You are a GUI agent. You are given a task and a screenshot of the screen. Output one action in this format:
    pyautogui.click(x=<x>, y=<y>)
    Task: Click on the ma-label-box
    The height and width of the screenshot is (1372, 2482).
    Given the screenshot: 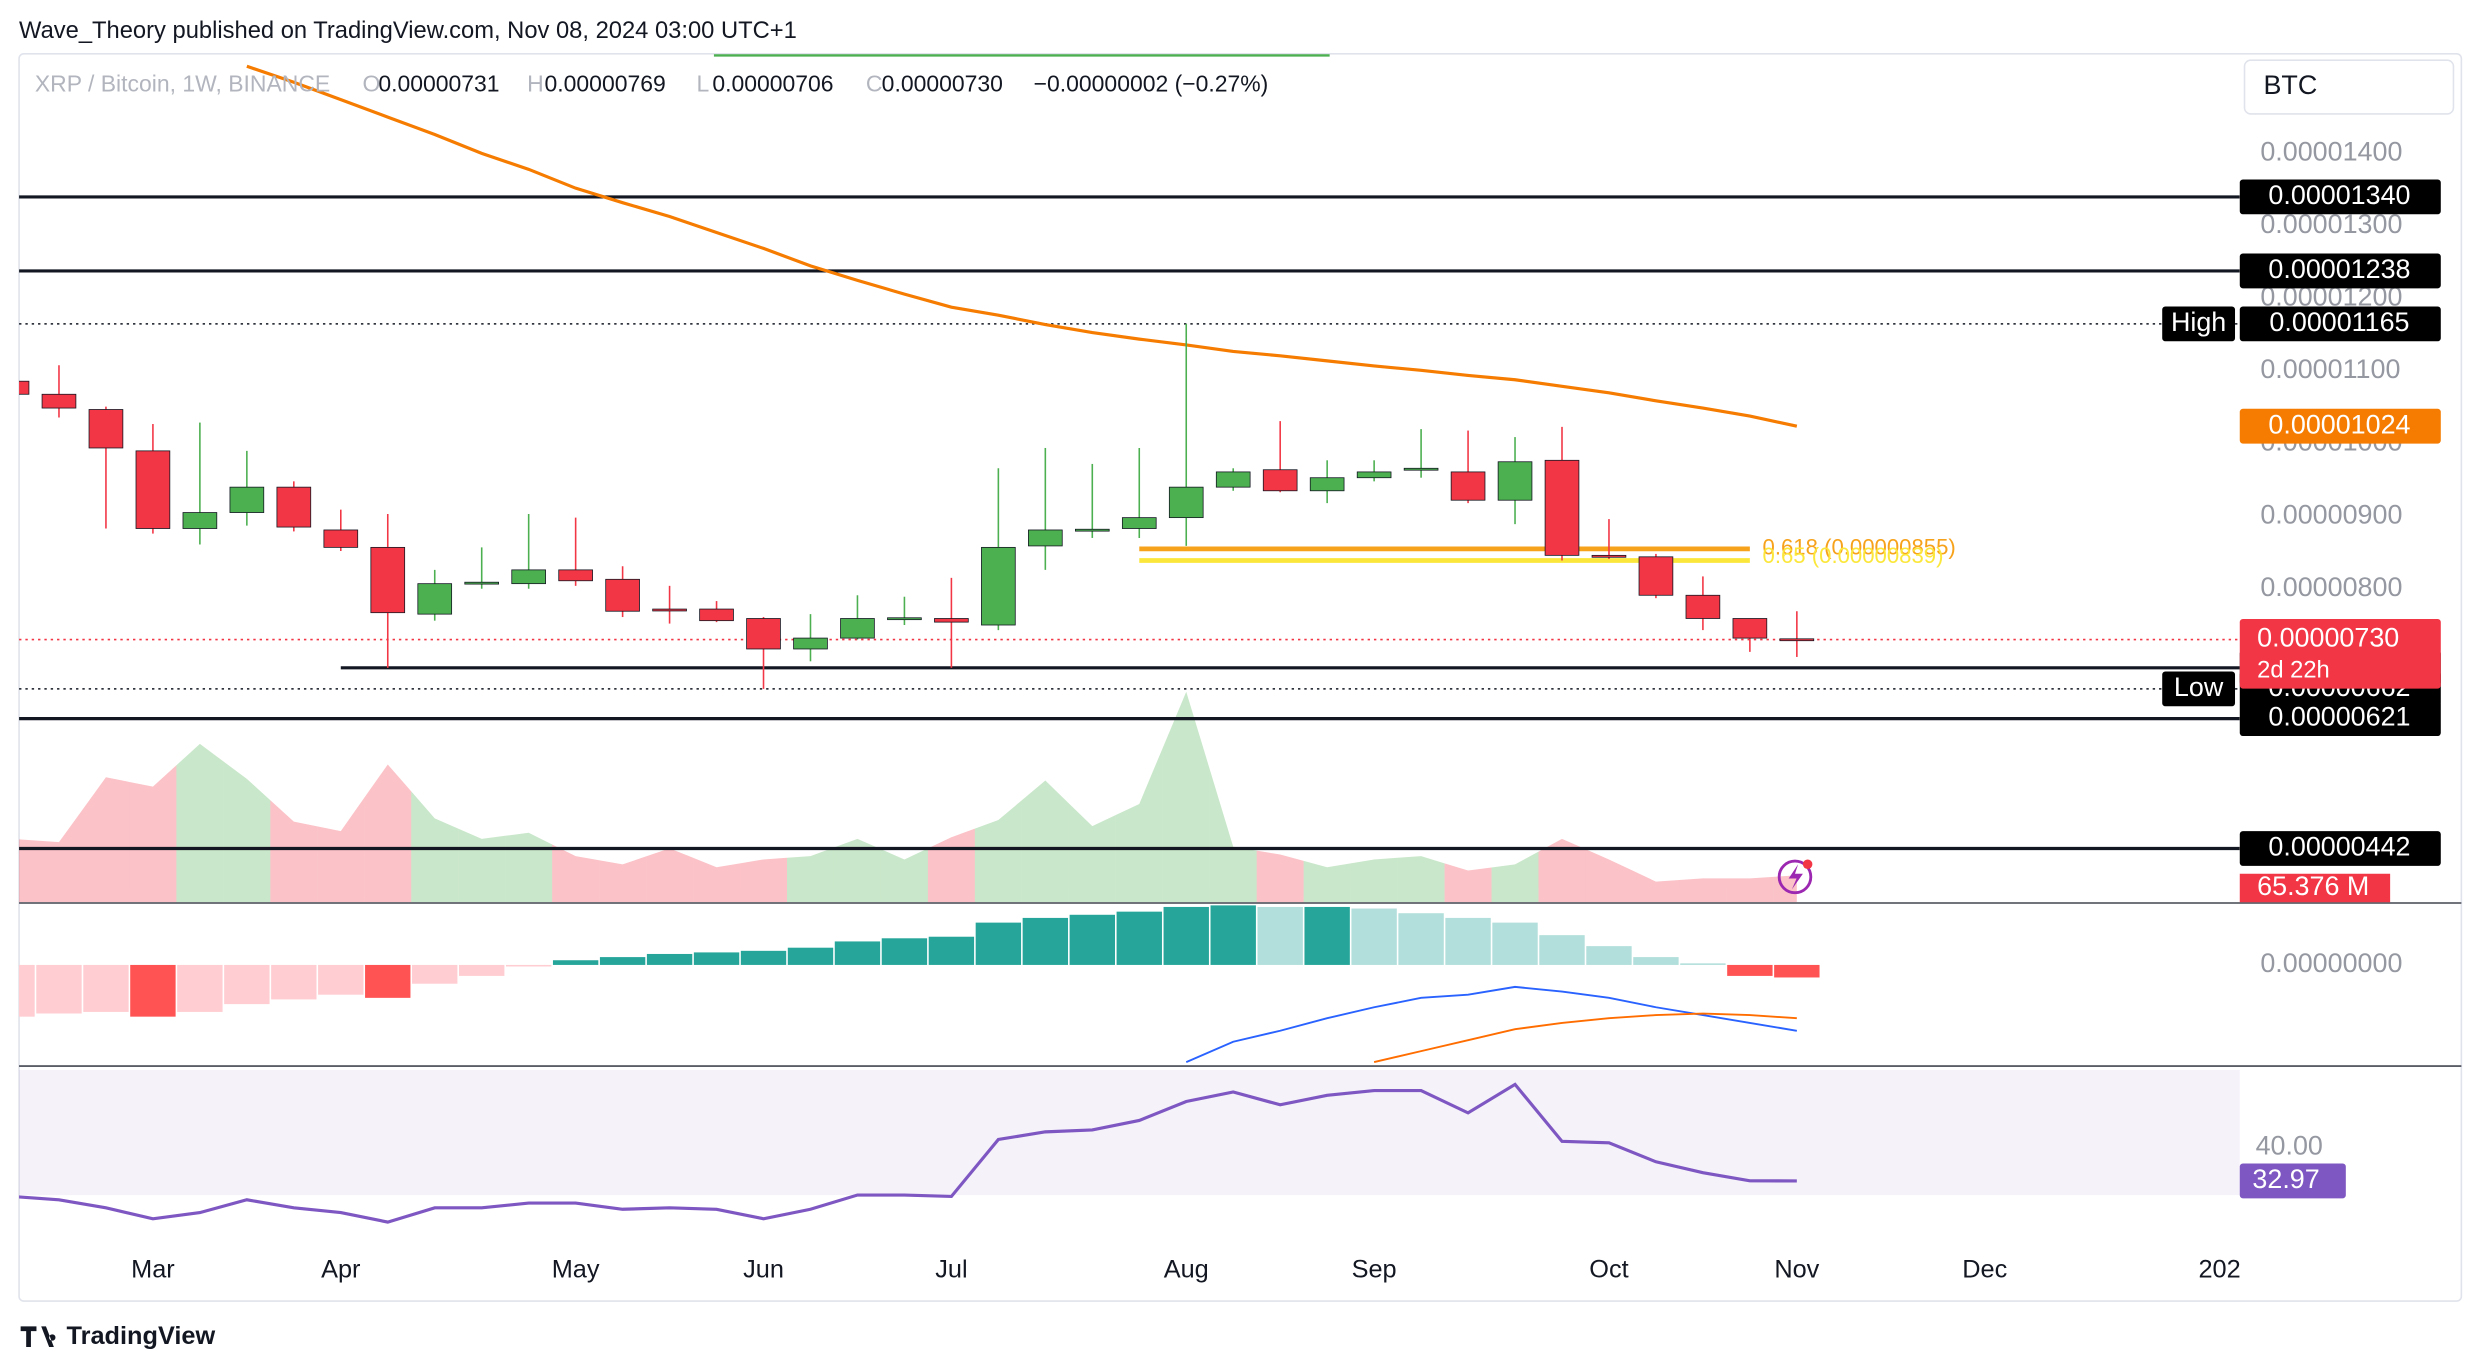 What is the action you would take?
    pyautogui.click(x=2340, y=426)
    